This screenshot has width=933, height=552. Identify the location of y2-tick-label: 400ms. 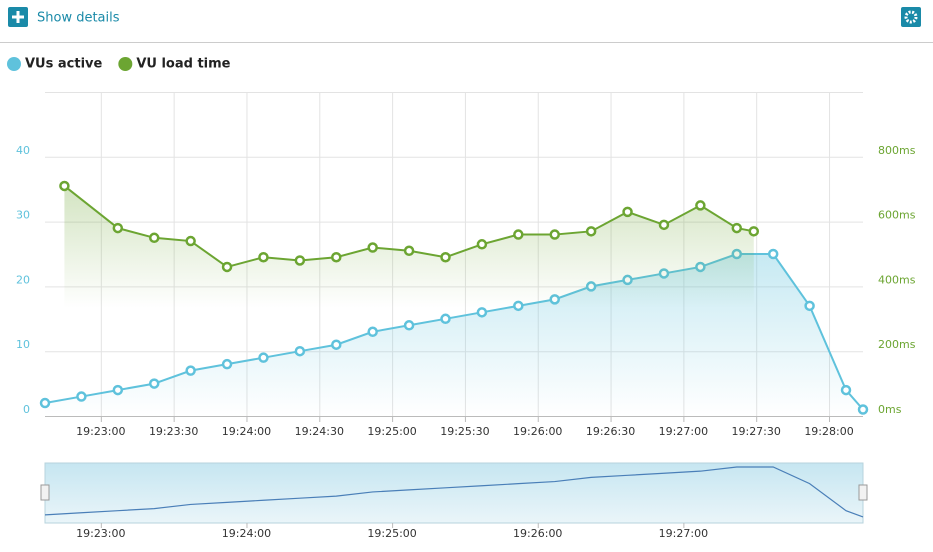
(897, 279).